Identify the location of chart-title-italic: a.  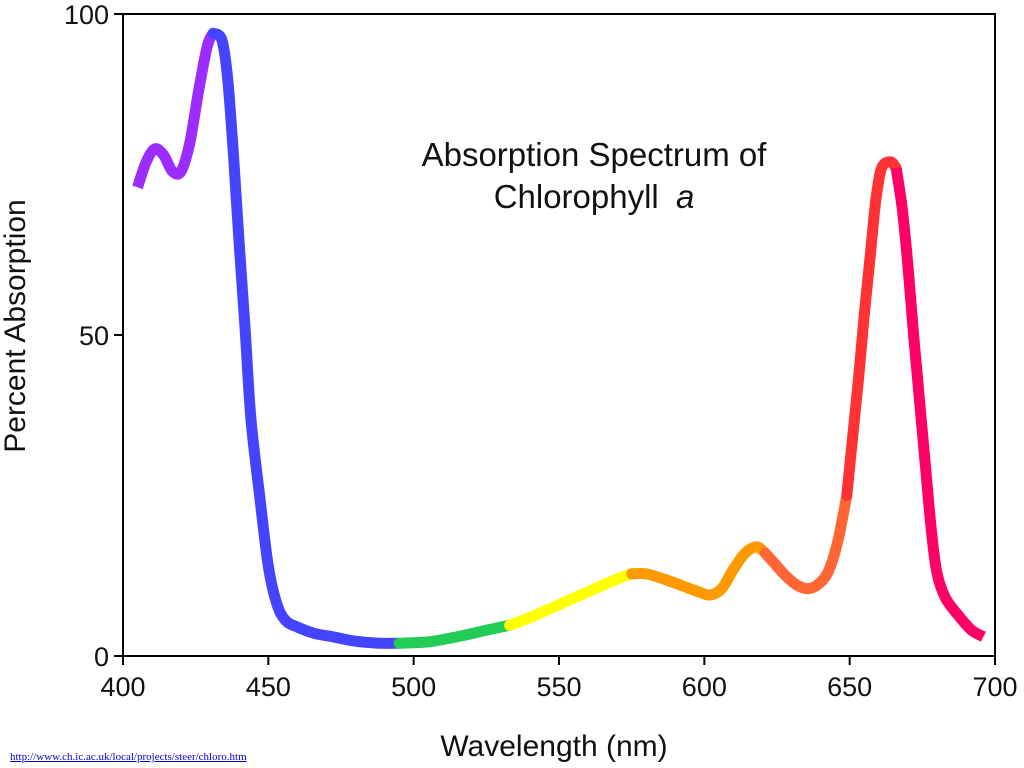
(685, 196).